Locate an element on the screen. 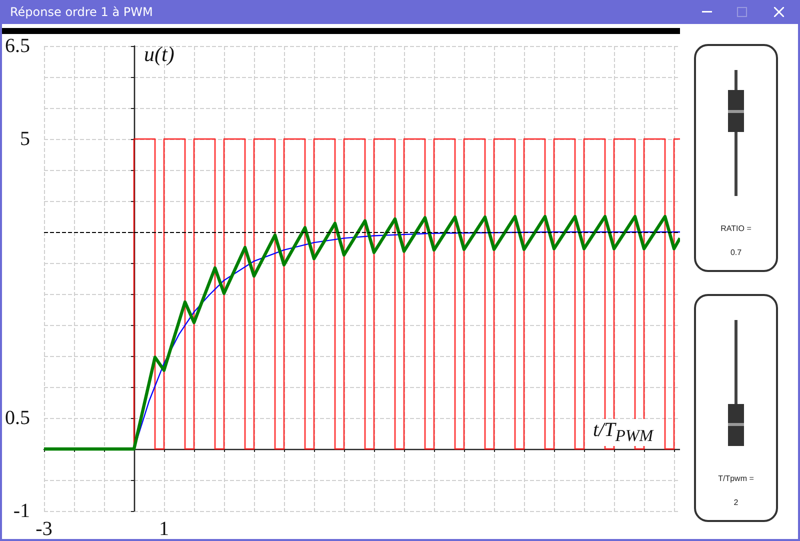 The height and width of the screenshot is (541, 800). x-axis-title: t/T$_{PWM}$ is located at coordinates (623, 432).